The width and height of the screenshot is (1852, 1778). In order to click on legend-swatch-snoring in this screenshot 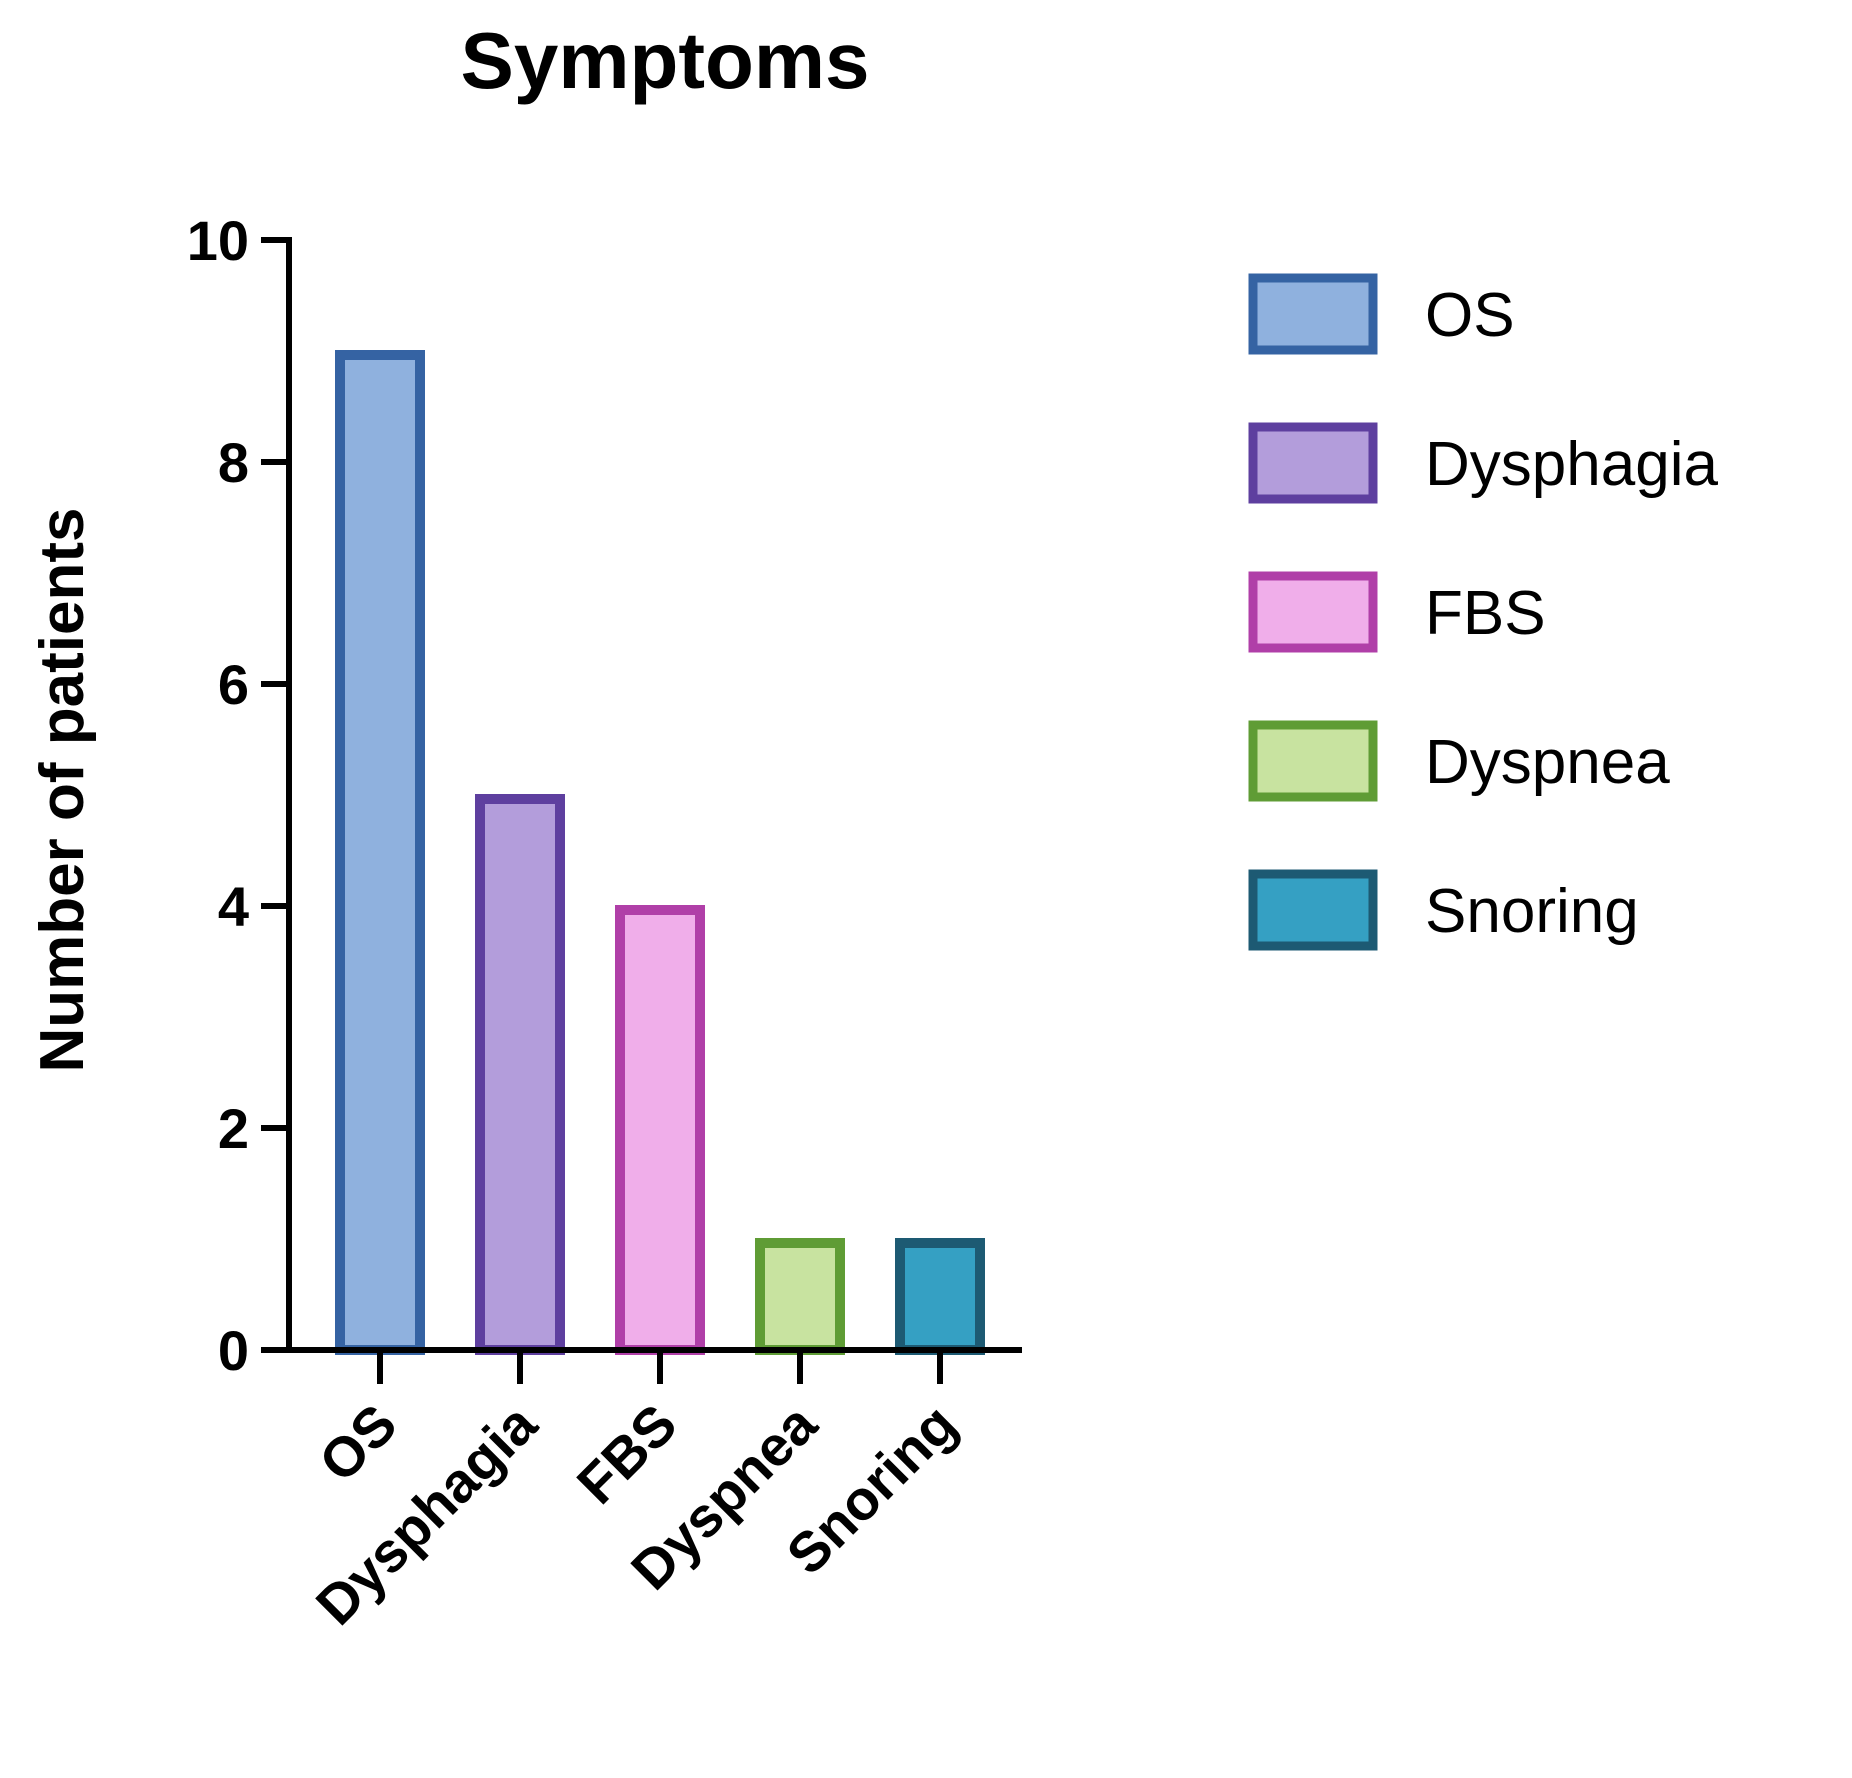, I will do `click(1313, 910)`.